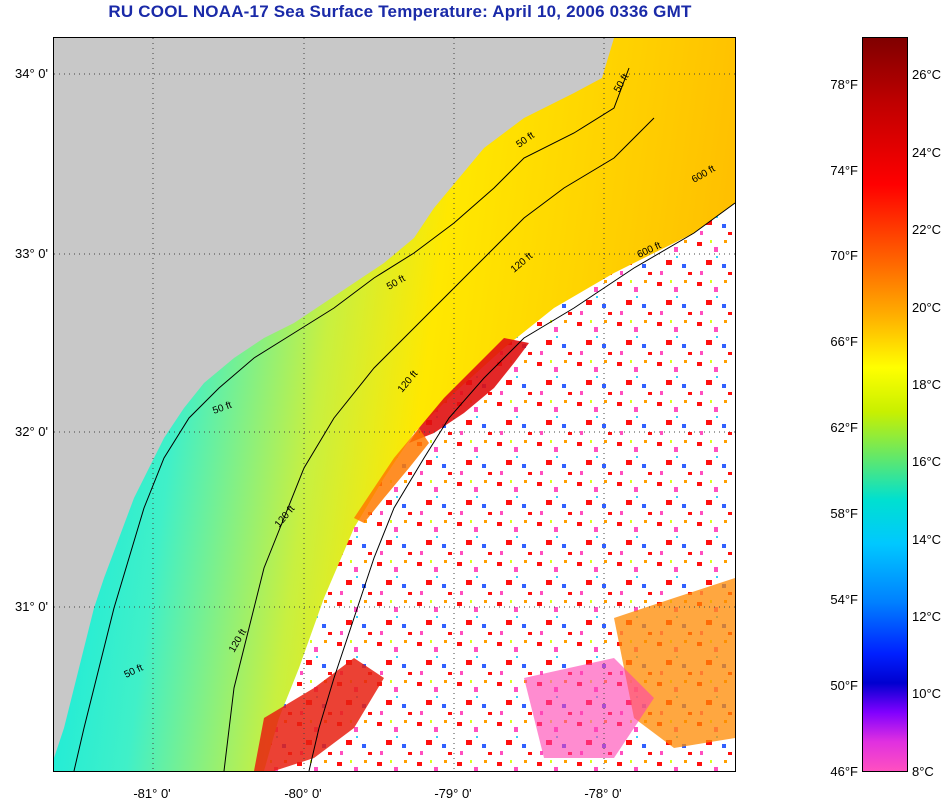 This screenshot has width=952, height=801. Describe the element at coordinates (844, 427) in the screenshot. I see `fahrenheit-label: 62°F` at that location.